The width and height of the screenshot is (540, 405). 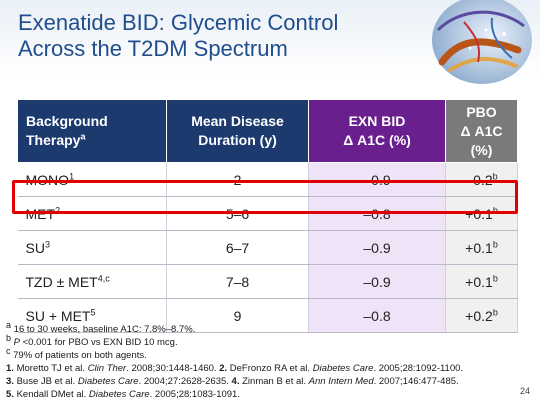 What do you see at coordinates (261, 340) in the screenshot?
I see `footnote-b: b P <0.001 for PBO vs EXN BID 10 mcg.` at bounding box center [261, 340].